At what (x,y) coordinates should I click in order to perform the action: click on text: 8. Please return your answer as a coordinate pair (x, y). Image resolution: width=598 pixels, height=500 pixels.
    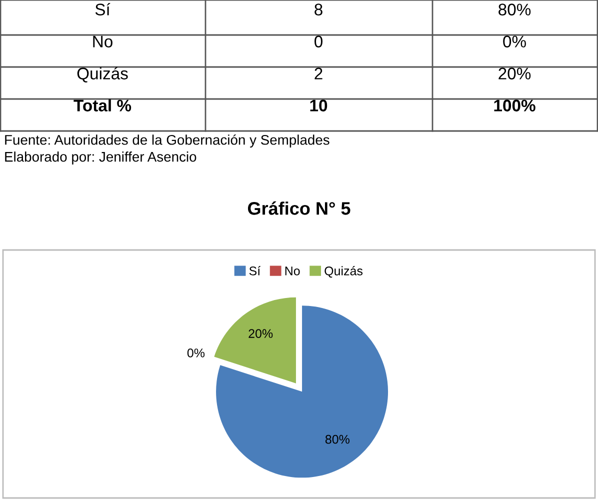
    Looking at the image, I should click on (318, 10).